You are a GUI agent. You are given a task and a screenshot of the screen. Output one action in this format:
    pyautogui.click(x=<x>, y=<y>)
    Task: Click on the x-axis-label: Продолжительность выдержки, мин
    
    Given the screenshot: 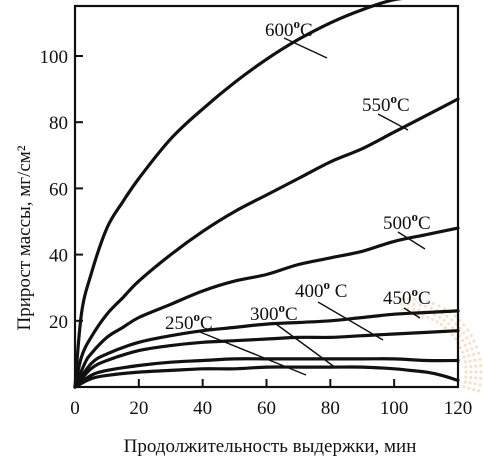 What is the action you would take?
    pyautogui.click(x=270, y=446)
    